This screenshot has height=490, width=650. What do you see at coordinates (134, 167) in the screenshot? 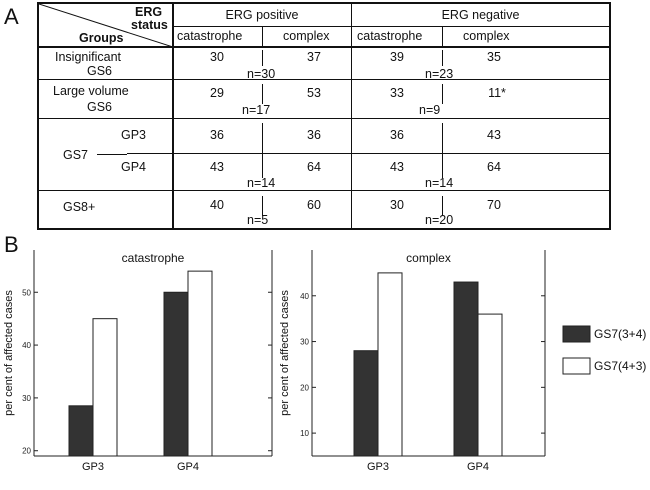
I see `subrow-label: GP4` at bounding box center [134, 167].